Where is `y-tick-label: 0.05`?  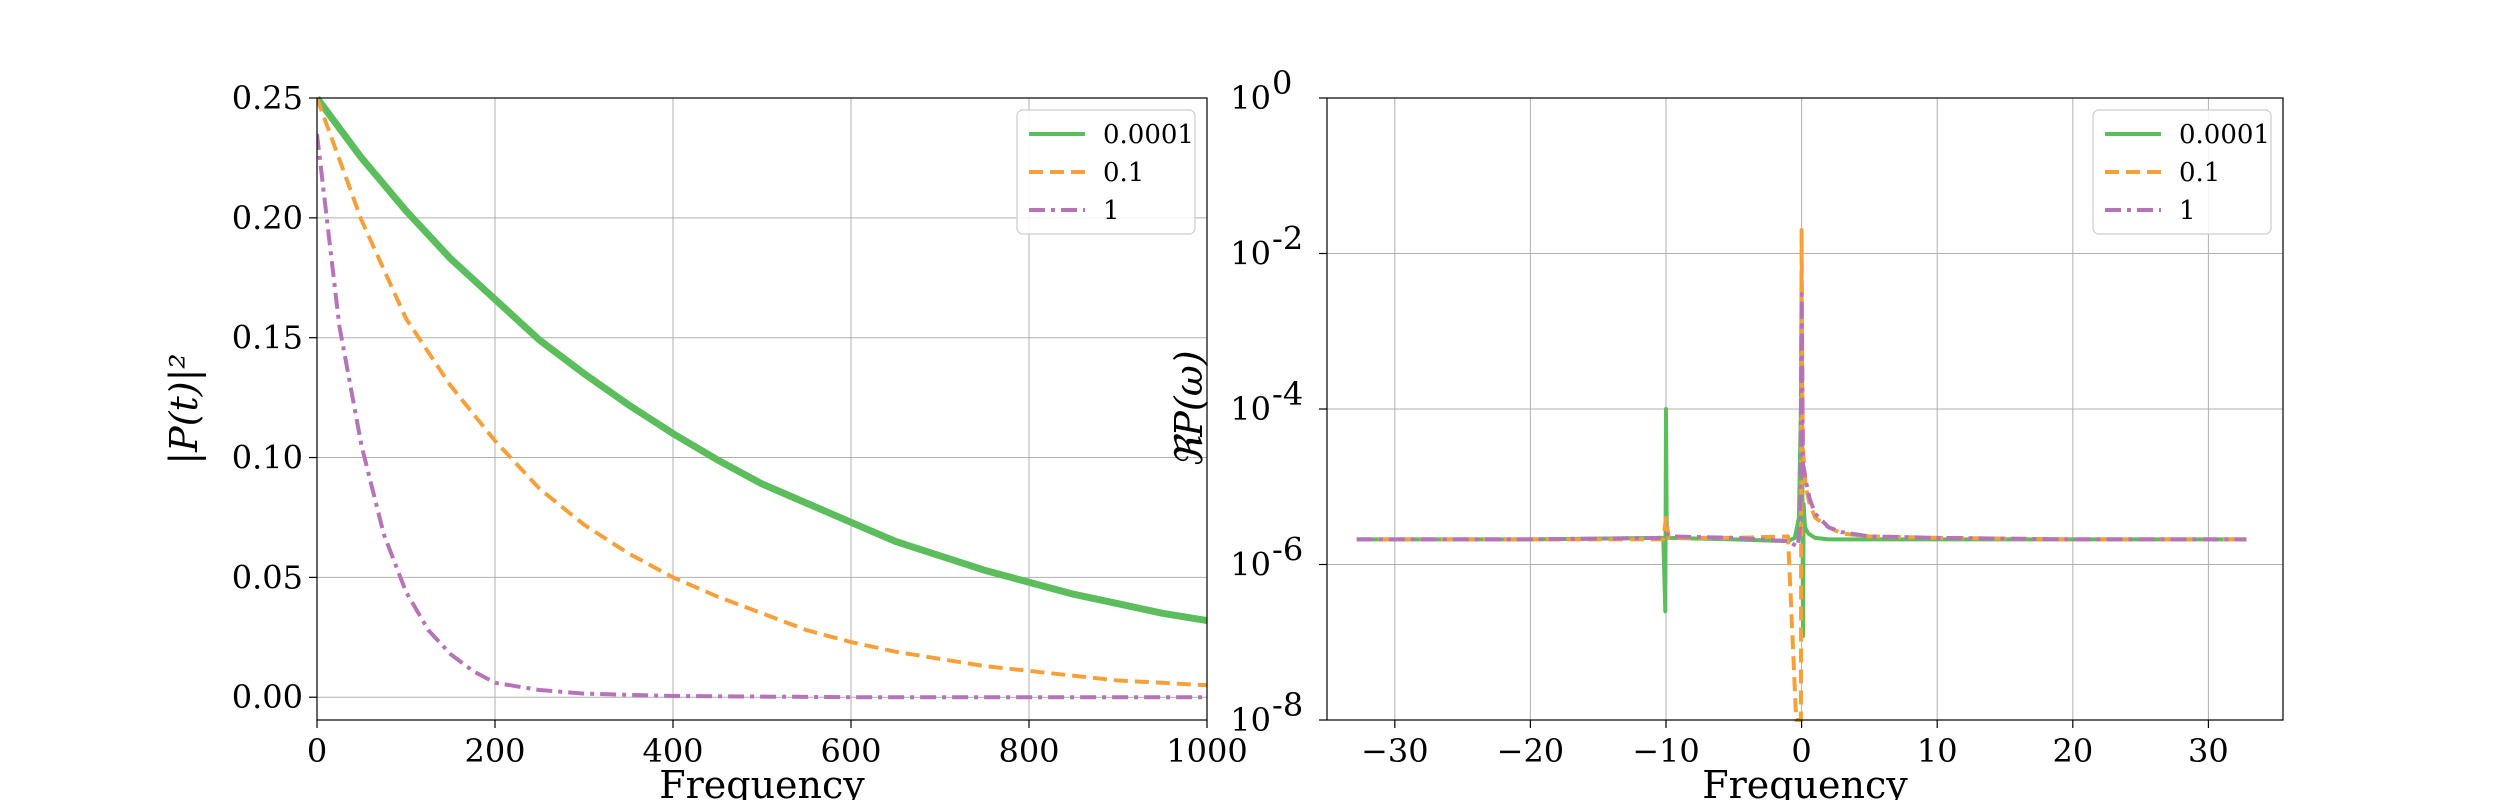
y-tick-label: 0.05 is located at coordinates (267, 577).